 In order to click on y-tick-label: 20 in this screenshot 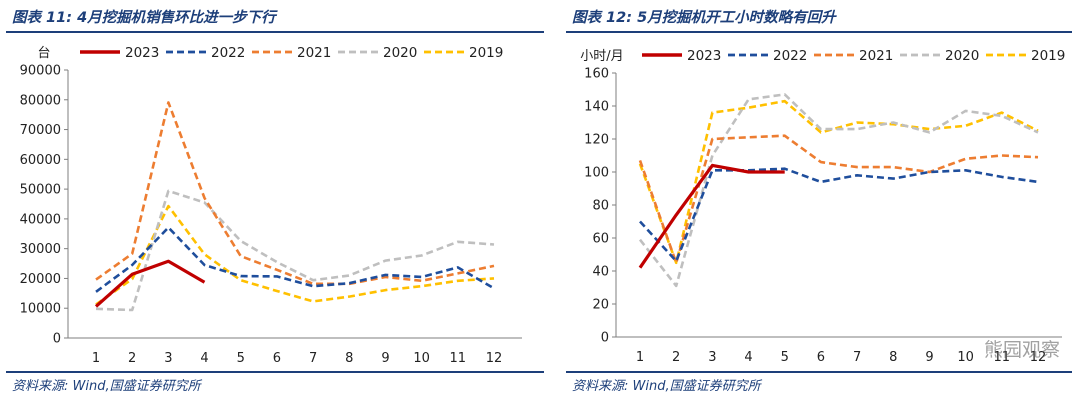, I will do `click(600, 305)`.